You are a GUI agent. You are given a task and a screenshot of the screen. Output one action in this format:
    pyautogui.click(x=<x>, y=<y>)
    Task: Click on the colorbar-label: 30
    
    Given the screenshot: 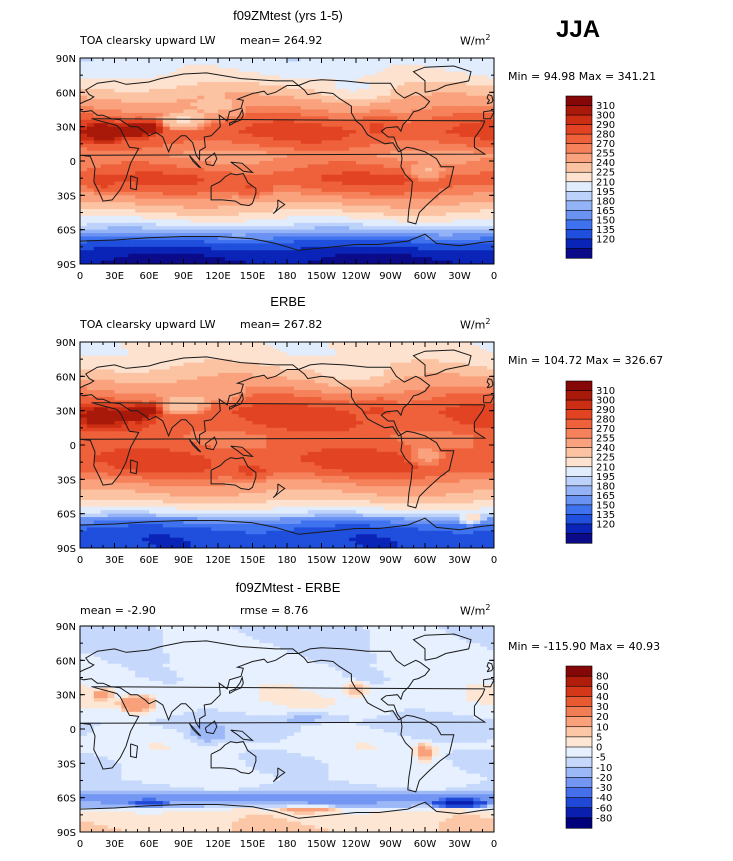 What is the action you would take?
    pyautogui.click(x=602, y=707)
    